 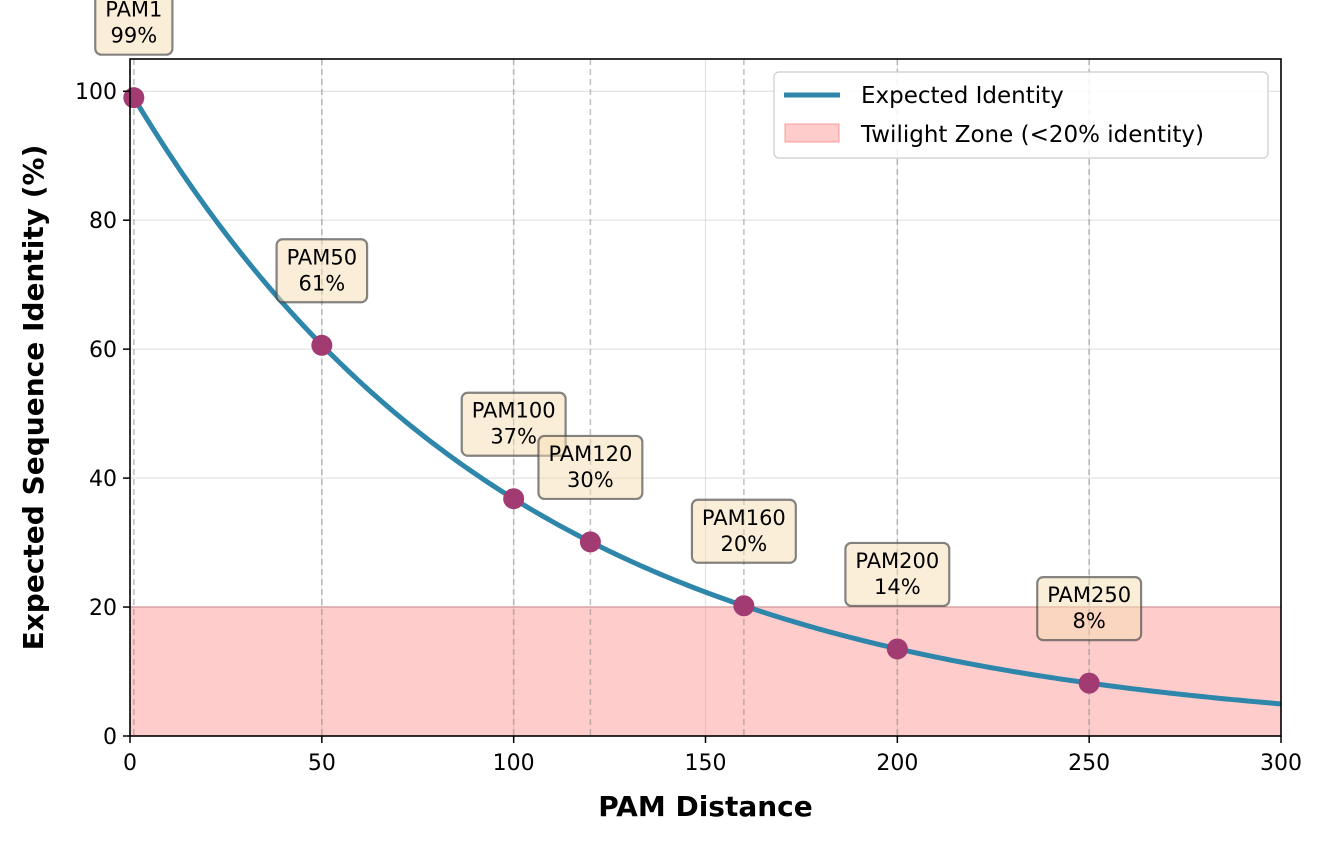 I want to click on data-point-pam50, so click(x=322, y=345).